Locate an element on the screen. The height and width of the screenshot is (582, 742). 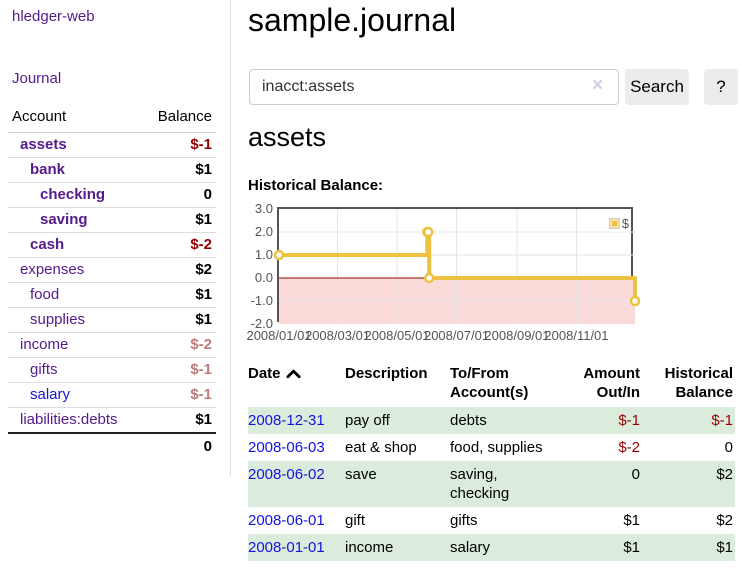
transaction-date-link: 2008-06-02 is located at coordinates (286, 474).